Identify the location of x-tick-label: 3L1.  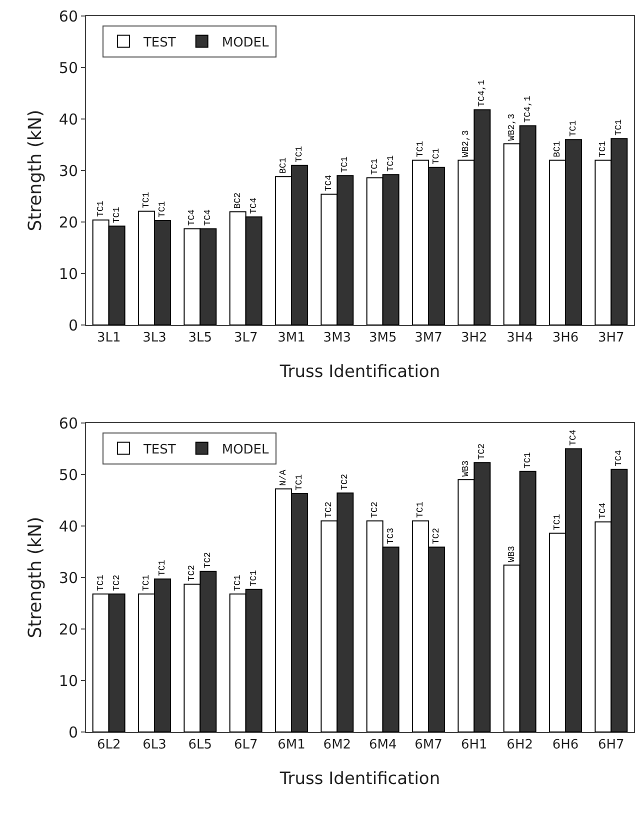
(108, 338).